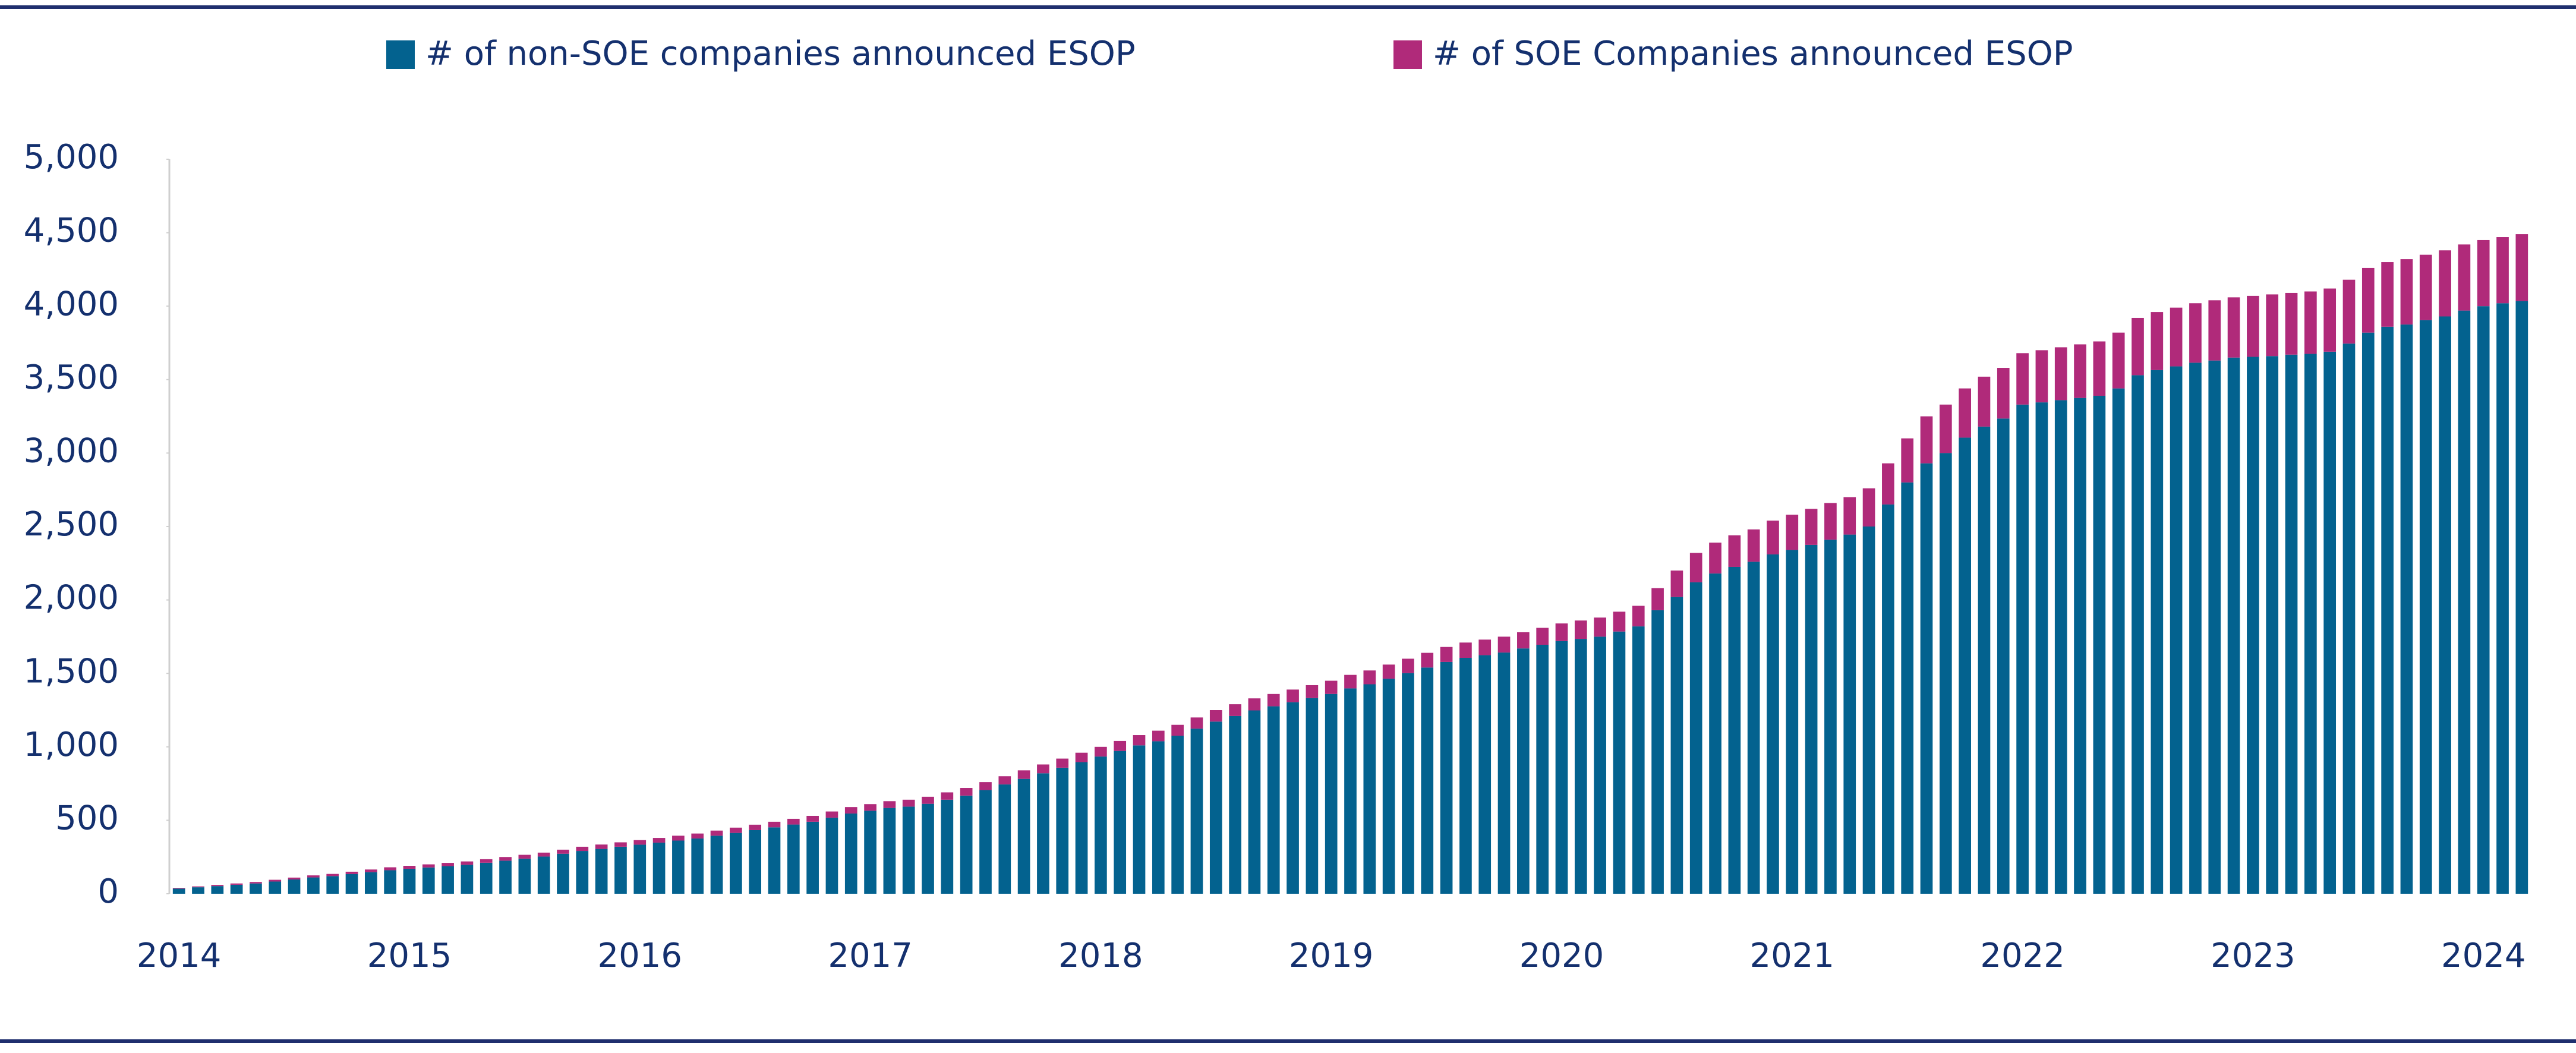 Image resolution: width=2576 pixels, height=1053 pixels. I want to click on x-tick-label: 2015, so click(410, 956).